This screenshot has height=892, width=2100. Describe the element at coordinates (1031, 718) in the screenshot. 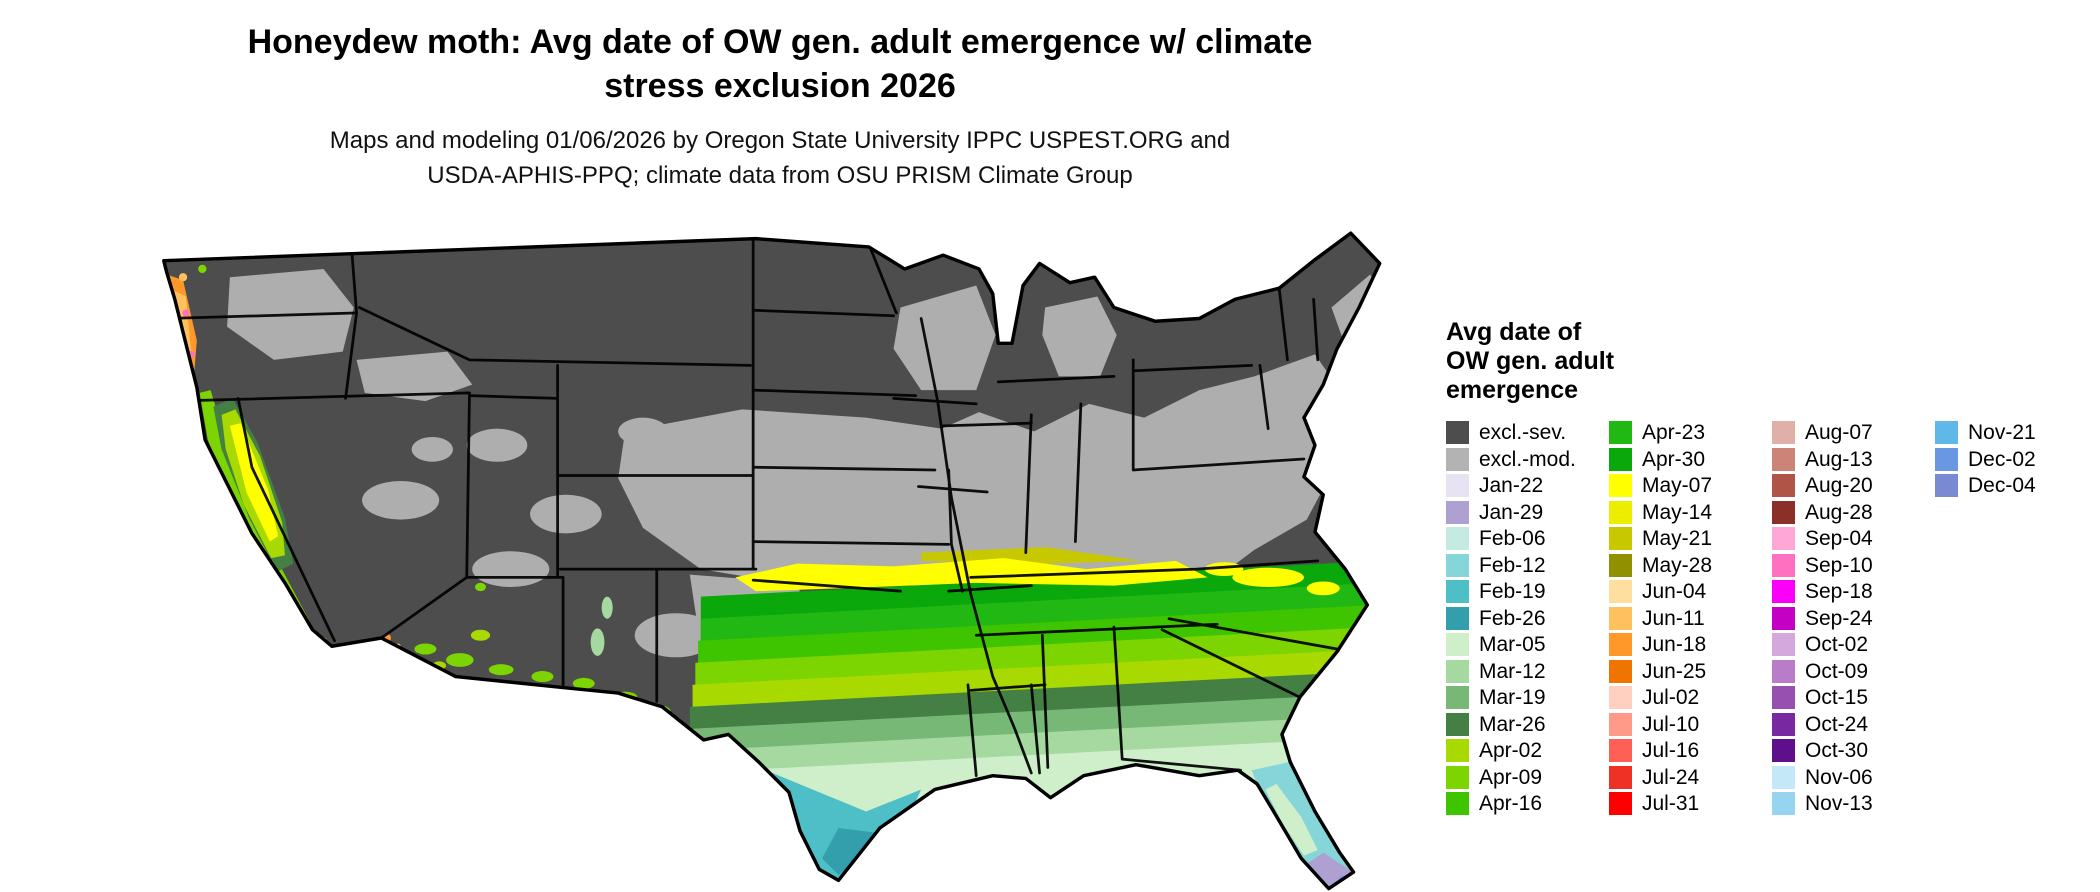

I see `map-emergence-bands` at that location.